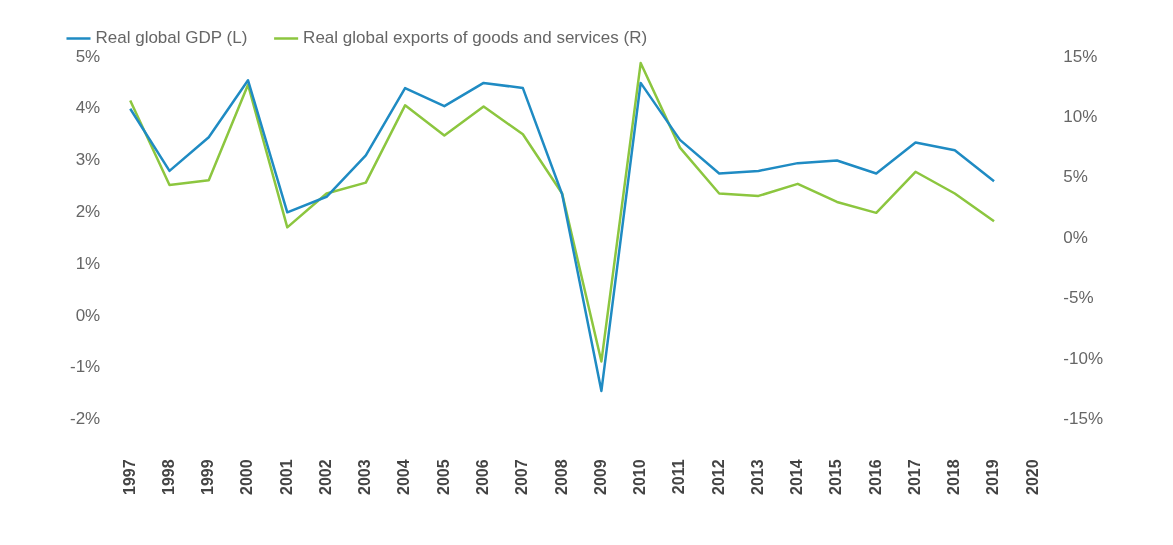  Describe the element at coordinates (171, 38) in the screenshot. I see `legend-label: Real global GDP (L)` at that location.